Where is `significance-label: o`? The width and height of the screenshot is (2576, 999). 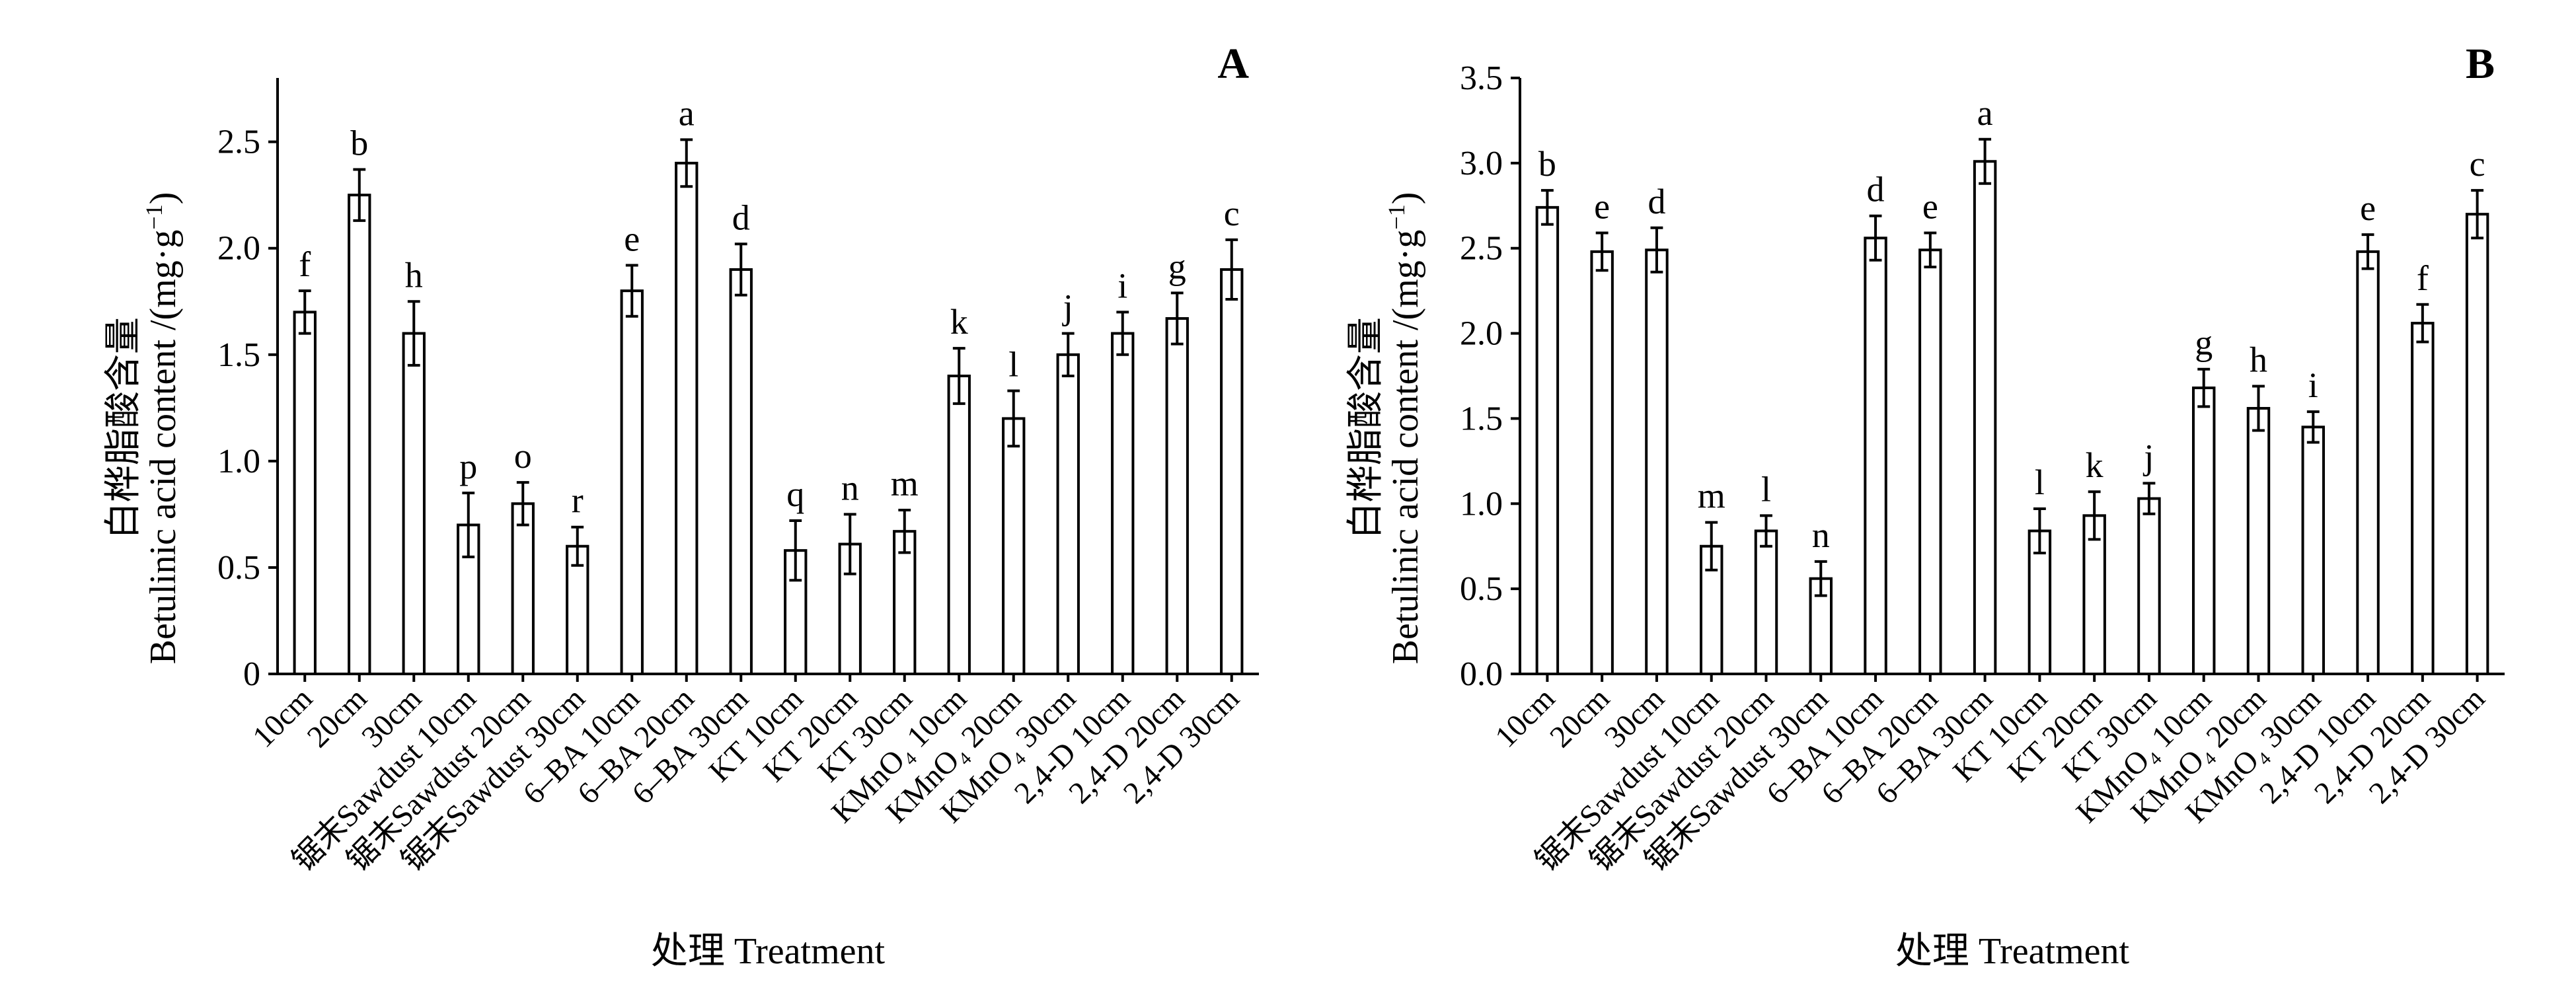 significance-label: o is located at coordinates (523, 456).